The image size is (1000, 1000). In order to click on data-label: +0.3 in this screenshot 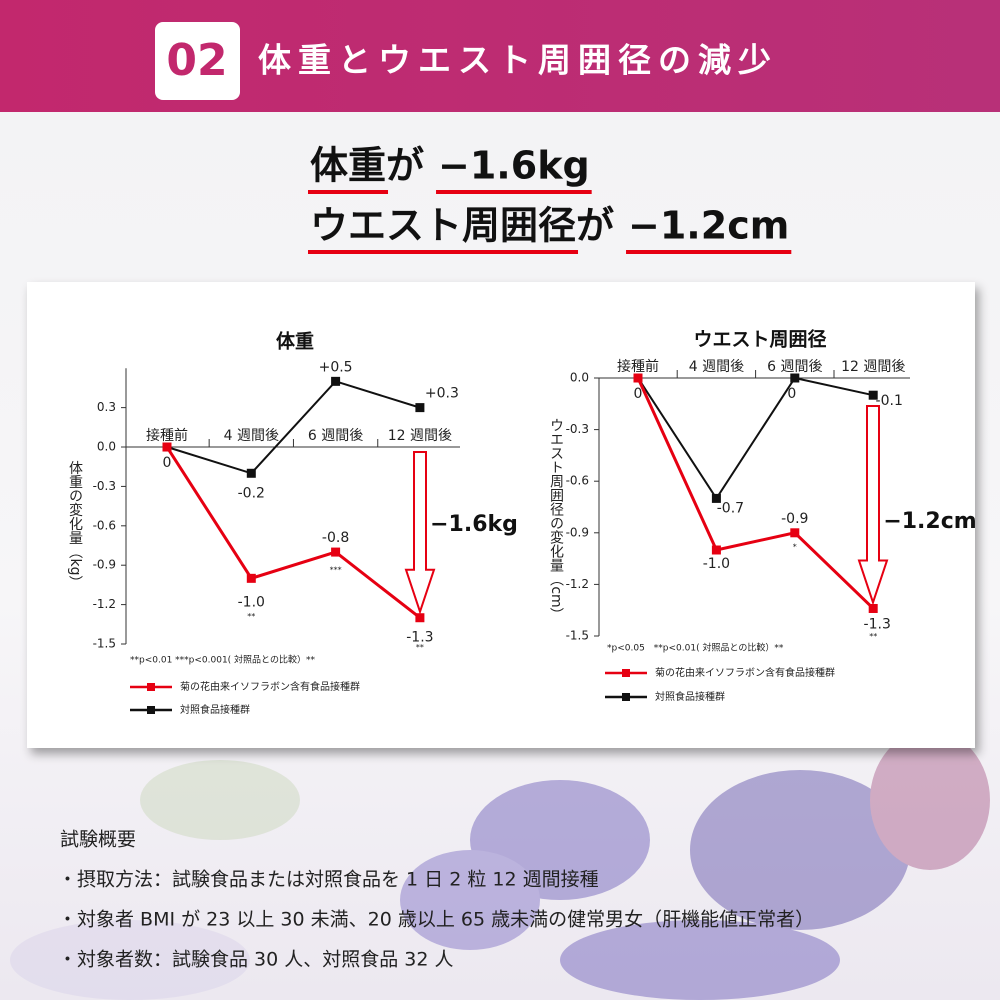, I will do `click(442, 394)`.